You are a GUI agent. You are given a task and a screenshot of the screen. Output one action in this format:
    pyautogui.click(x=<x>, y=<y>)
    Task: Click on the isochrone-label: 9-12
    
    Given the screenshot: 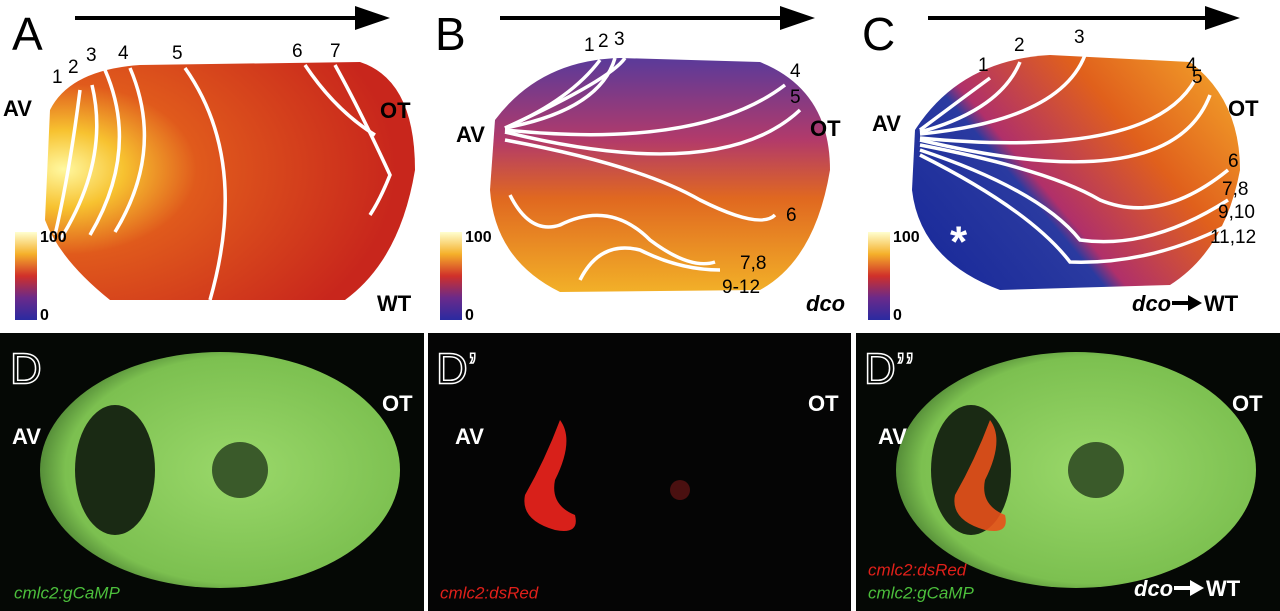 What is the action you would take?
    pyautogui.click(x=741, y=287)
    